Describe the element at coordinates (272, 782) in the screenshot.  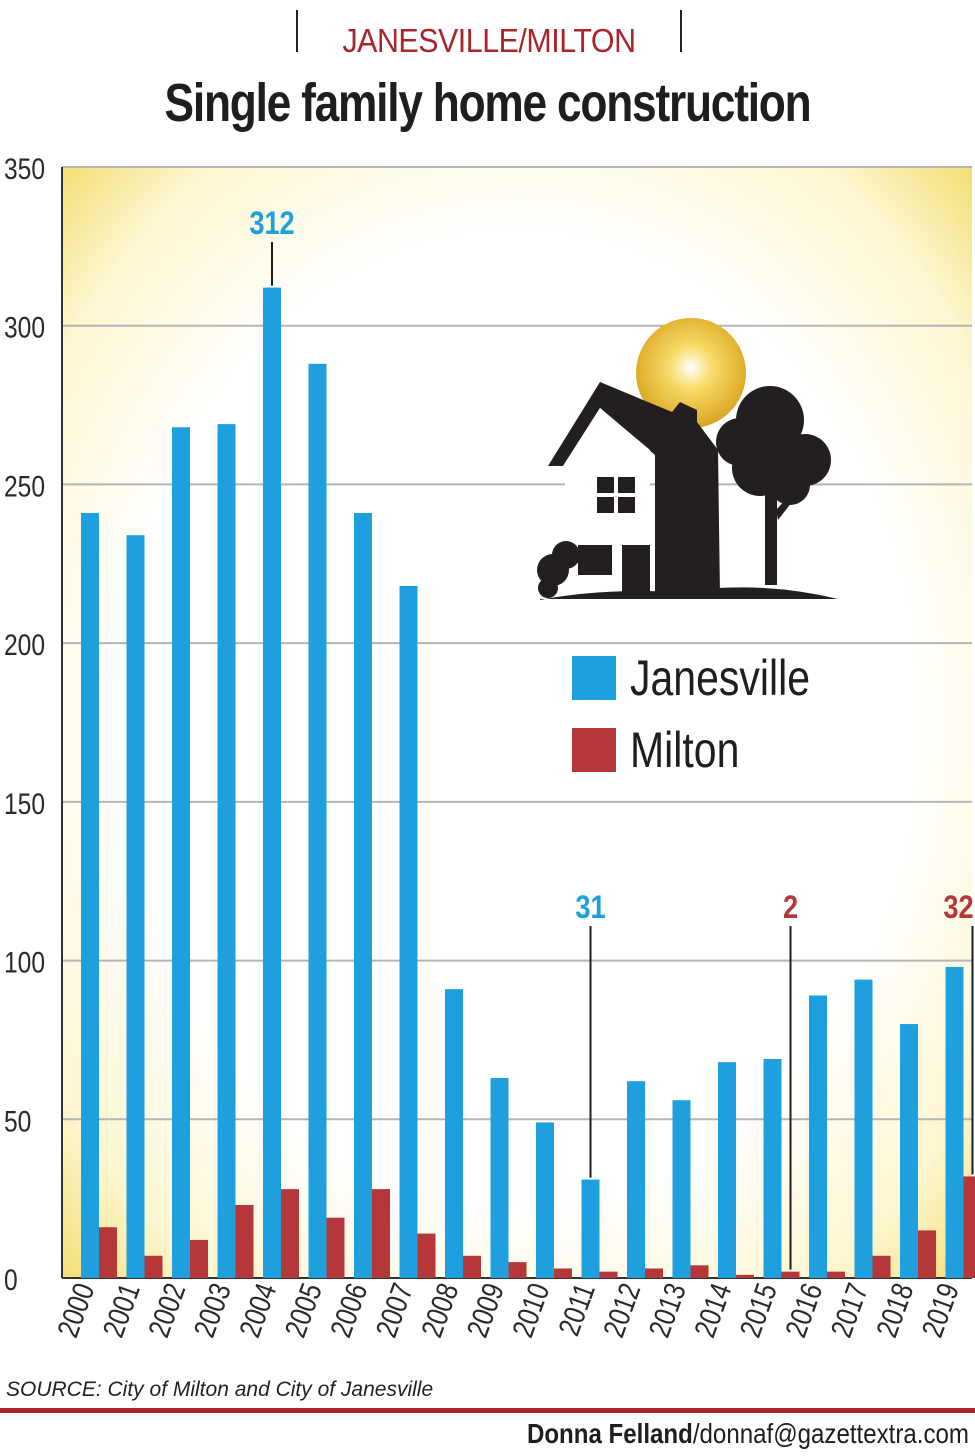
I see `bar-janesville-2004` at that location.